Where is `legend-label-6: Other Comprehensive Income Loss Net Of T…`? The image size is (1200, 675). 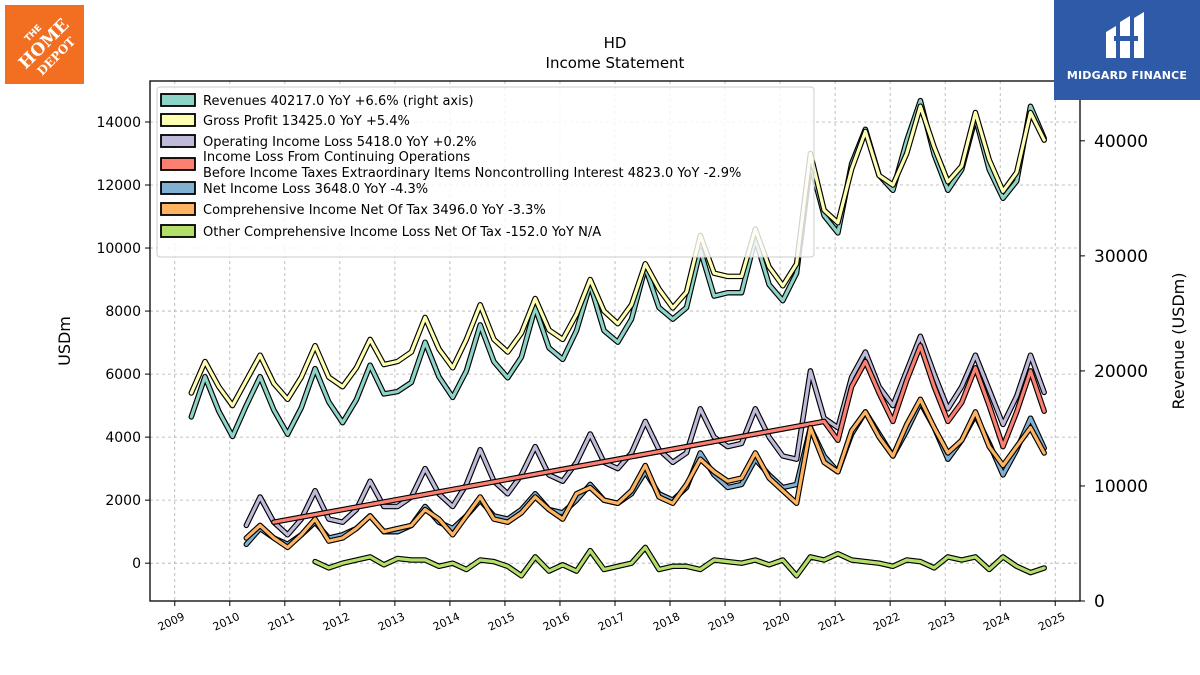 legend-label-6: Other Comprehensive Income Loss Net Of T… is located at coordinates (402, 232).